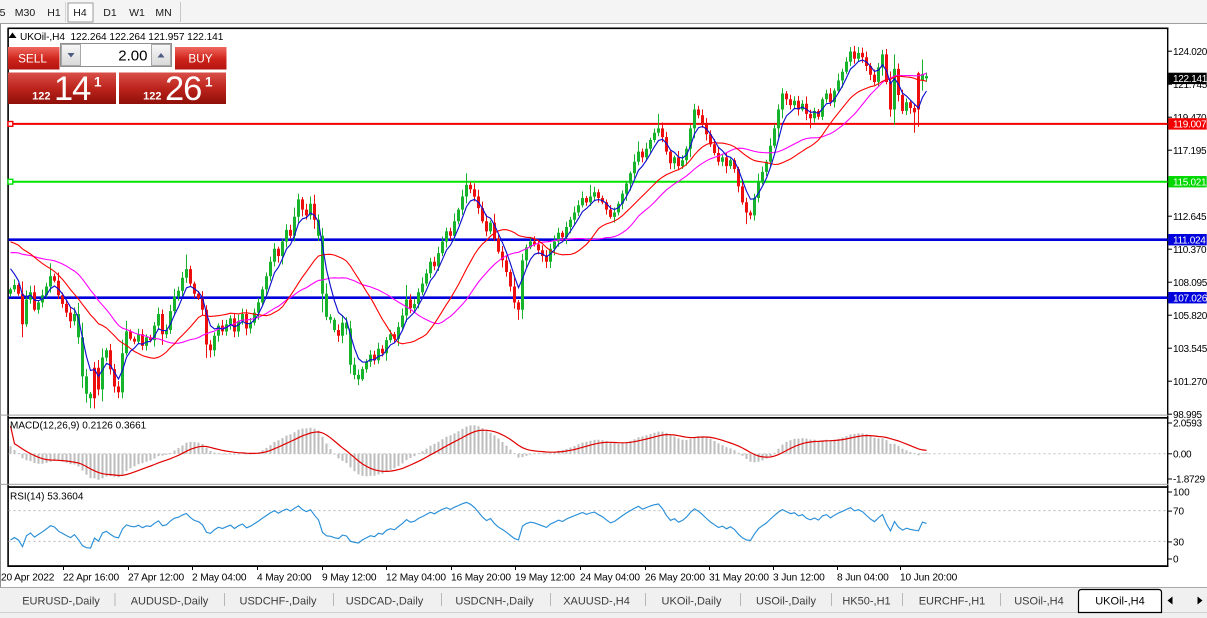 Image resolution: width=1207 pixels, height=618 pixels. Describe the element at coordinates (416, 578) in the screenshot. I see `svg-text: 12 May 04:00` at that location.